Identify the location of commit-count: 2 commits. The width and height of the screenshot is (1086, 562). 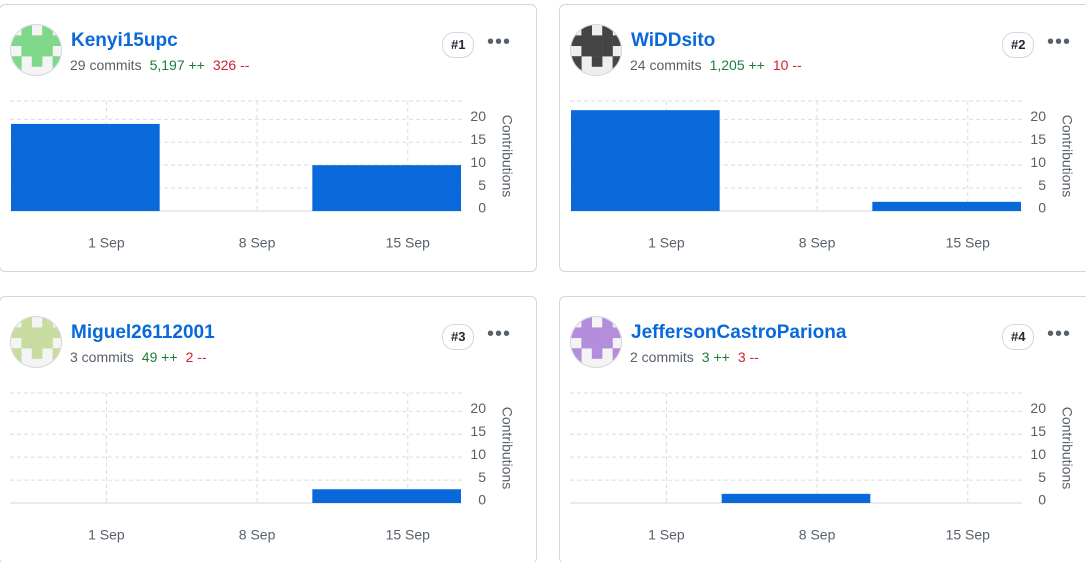
(662, 357).